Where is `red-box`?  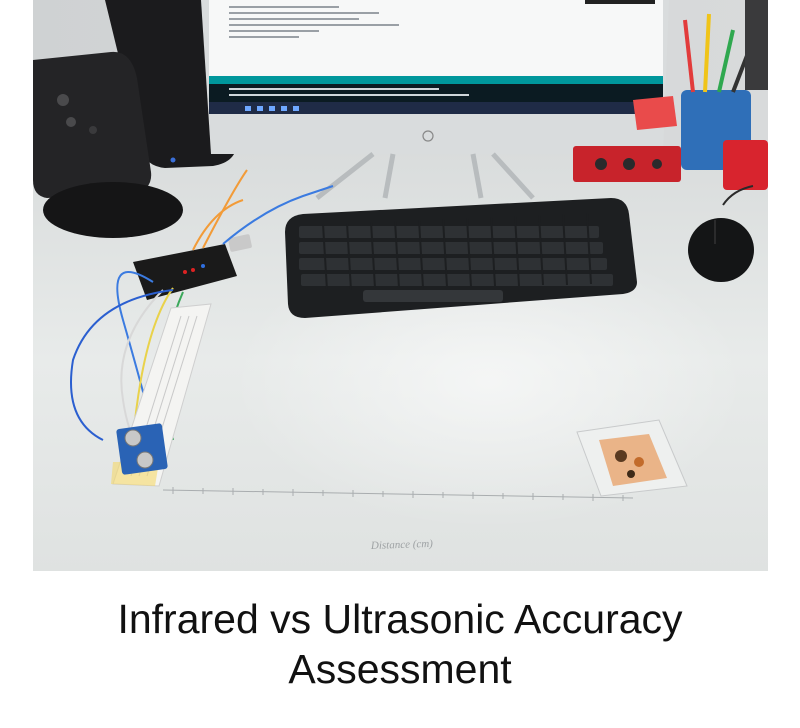
red-box is located at coordinates (745, 165).